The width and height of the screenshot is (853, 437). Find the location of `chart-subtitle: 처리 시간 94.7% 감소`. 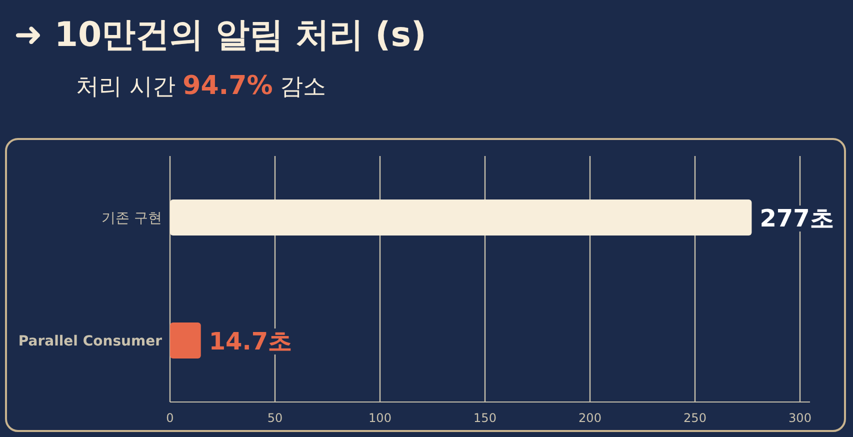

chart-subtitle: 처리 시간 94.7% 감소 is located at coordinates (201, 86).